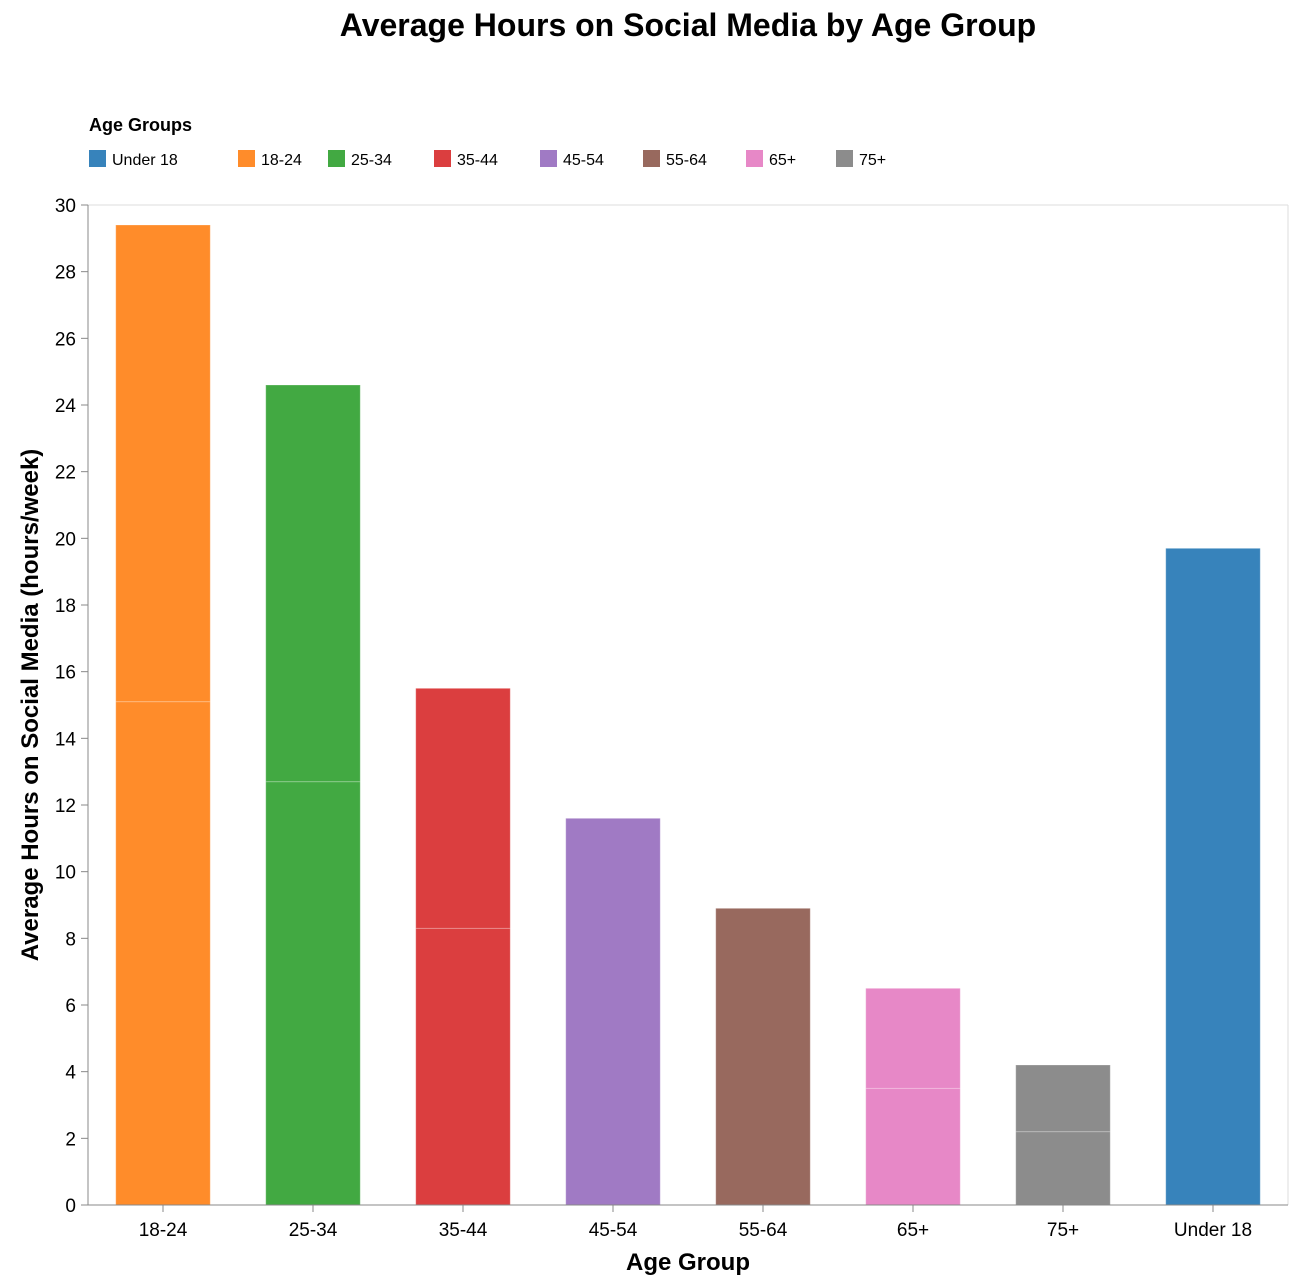 Image resolution: width=1298 pixels, height=1286 pixels. I want to click on y-tick-label: 28, so click(65, 273).